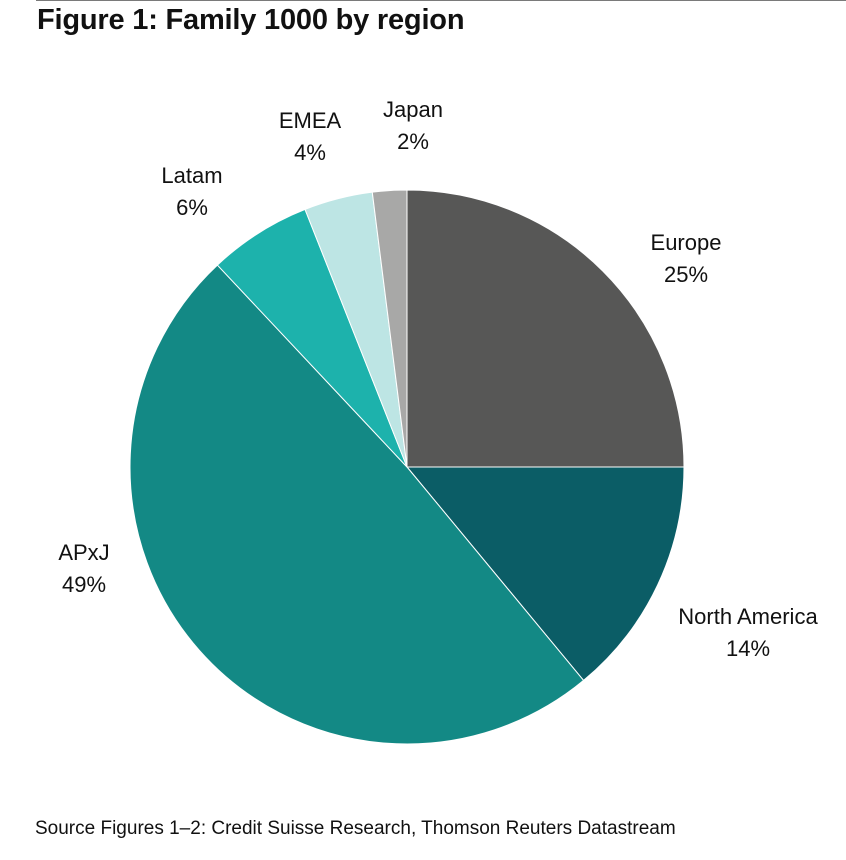  What do you see at coordinates (413, 109) in the screenshot?
I see `slice-label-japan: Japan` at bounding box center [413, 109].